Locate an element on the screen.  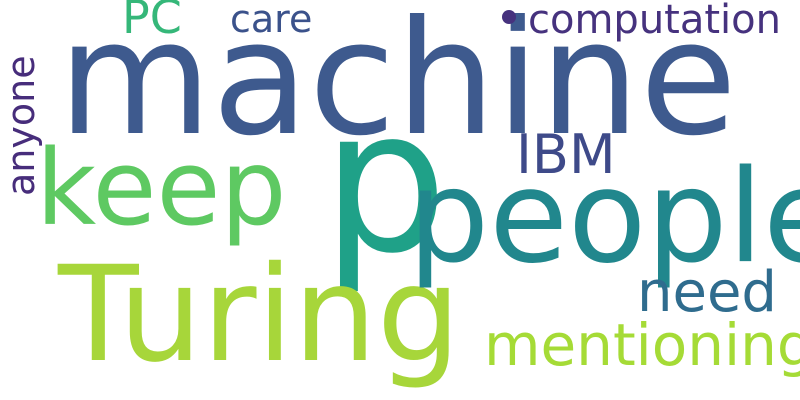
bullet-dot-icon is located at coordinates (509, 17).